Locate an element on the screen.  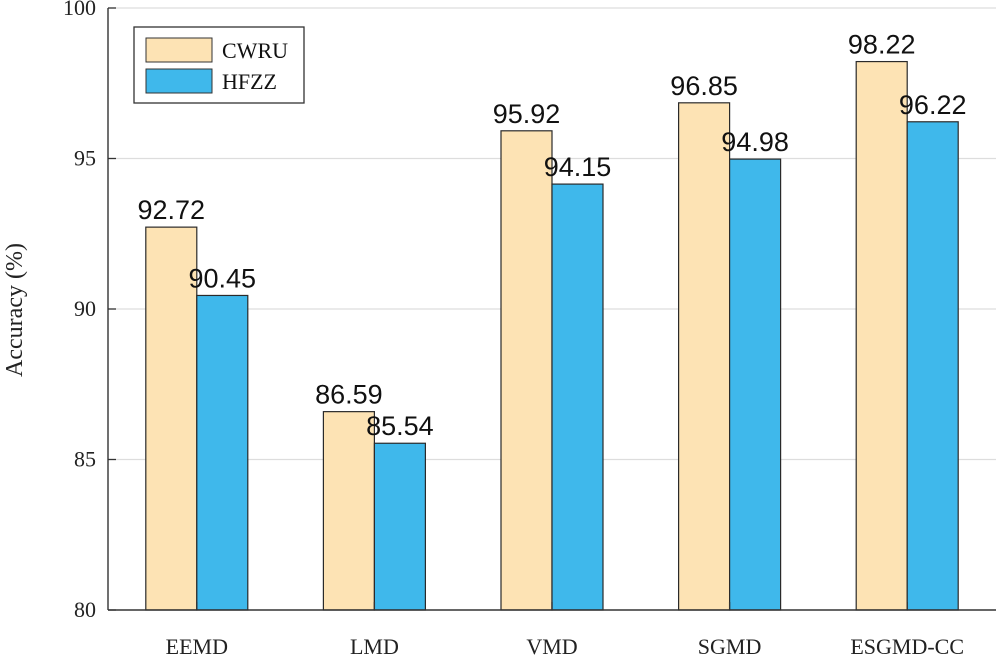
x-tick-label: VMD is located at coordinates (551, 646).